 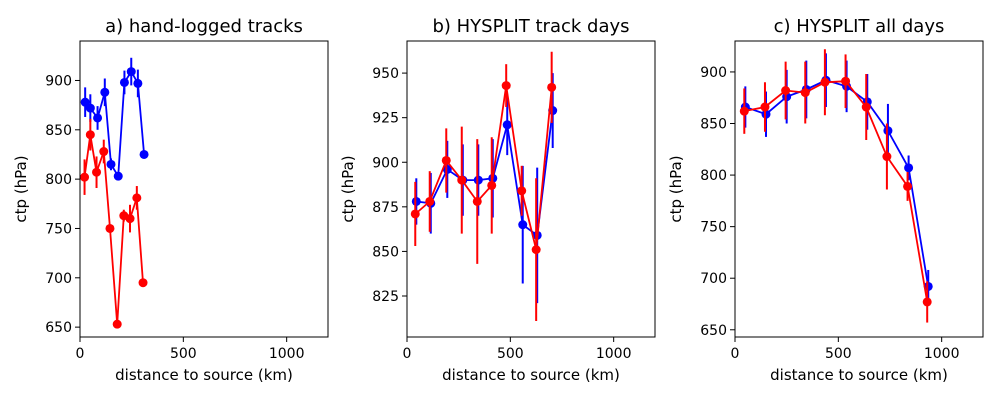 I want to click on chart-title: c) HYSPLIT all days, so click(x=859, y=26).